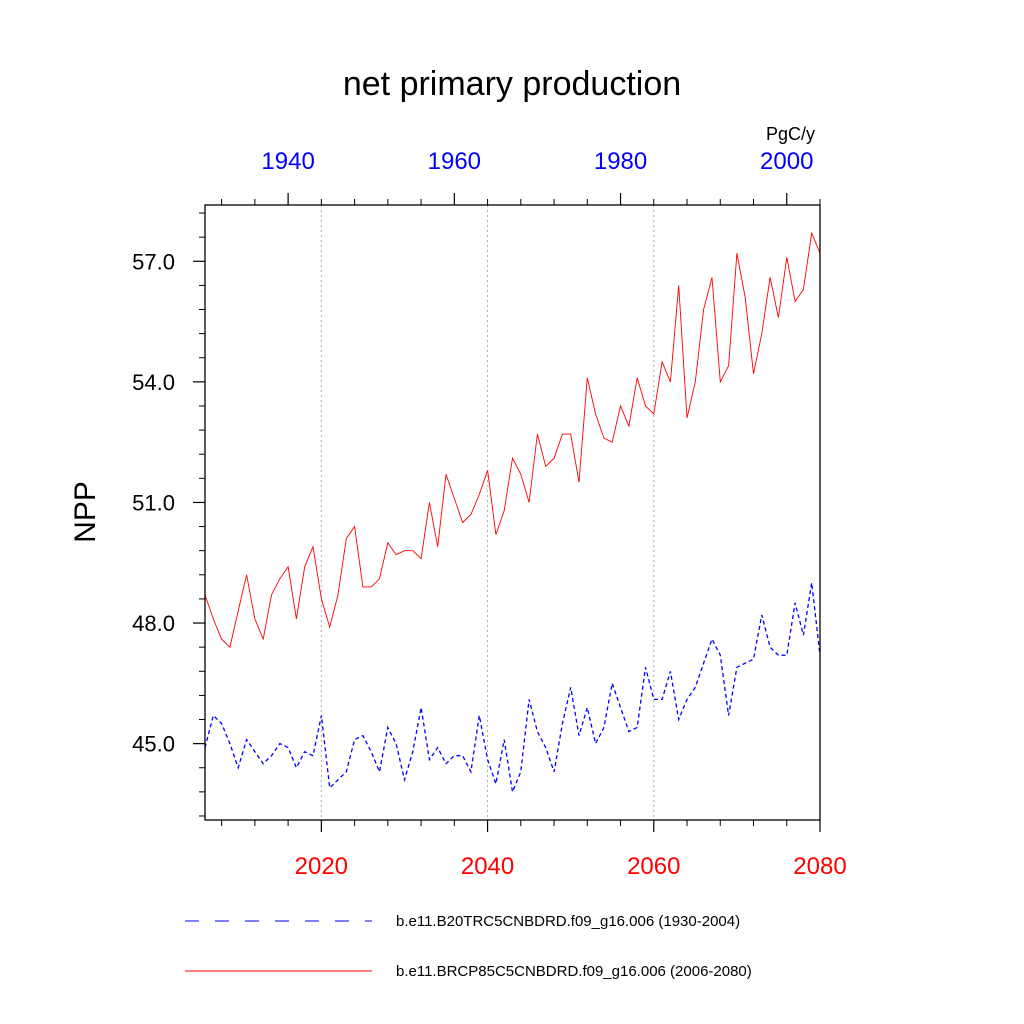 The height and width of the screenshot is (1024, 1024). I want to click on bottom-tick-label: 2080, so click(819, 866).